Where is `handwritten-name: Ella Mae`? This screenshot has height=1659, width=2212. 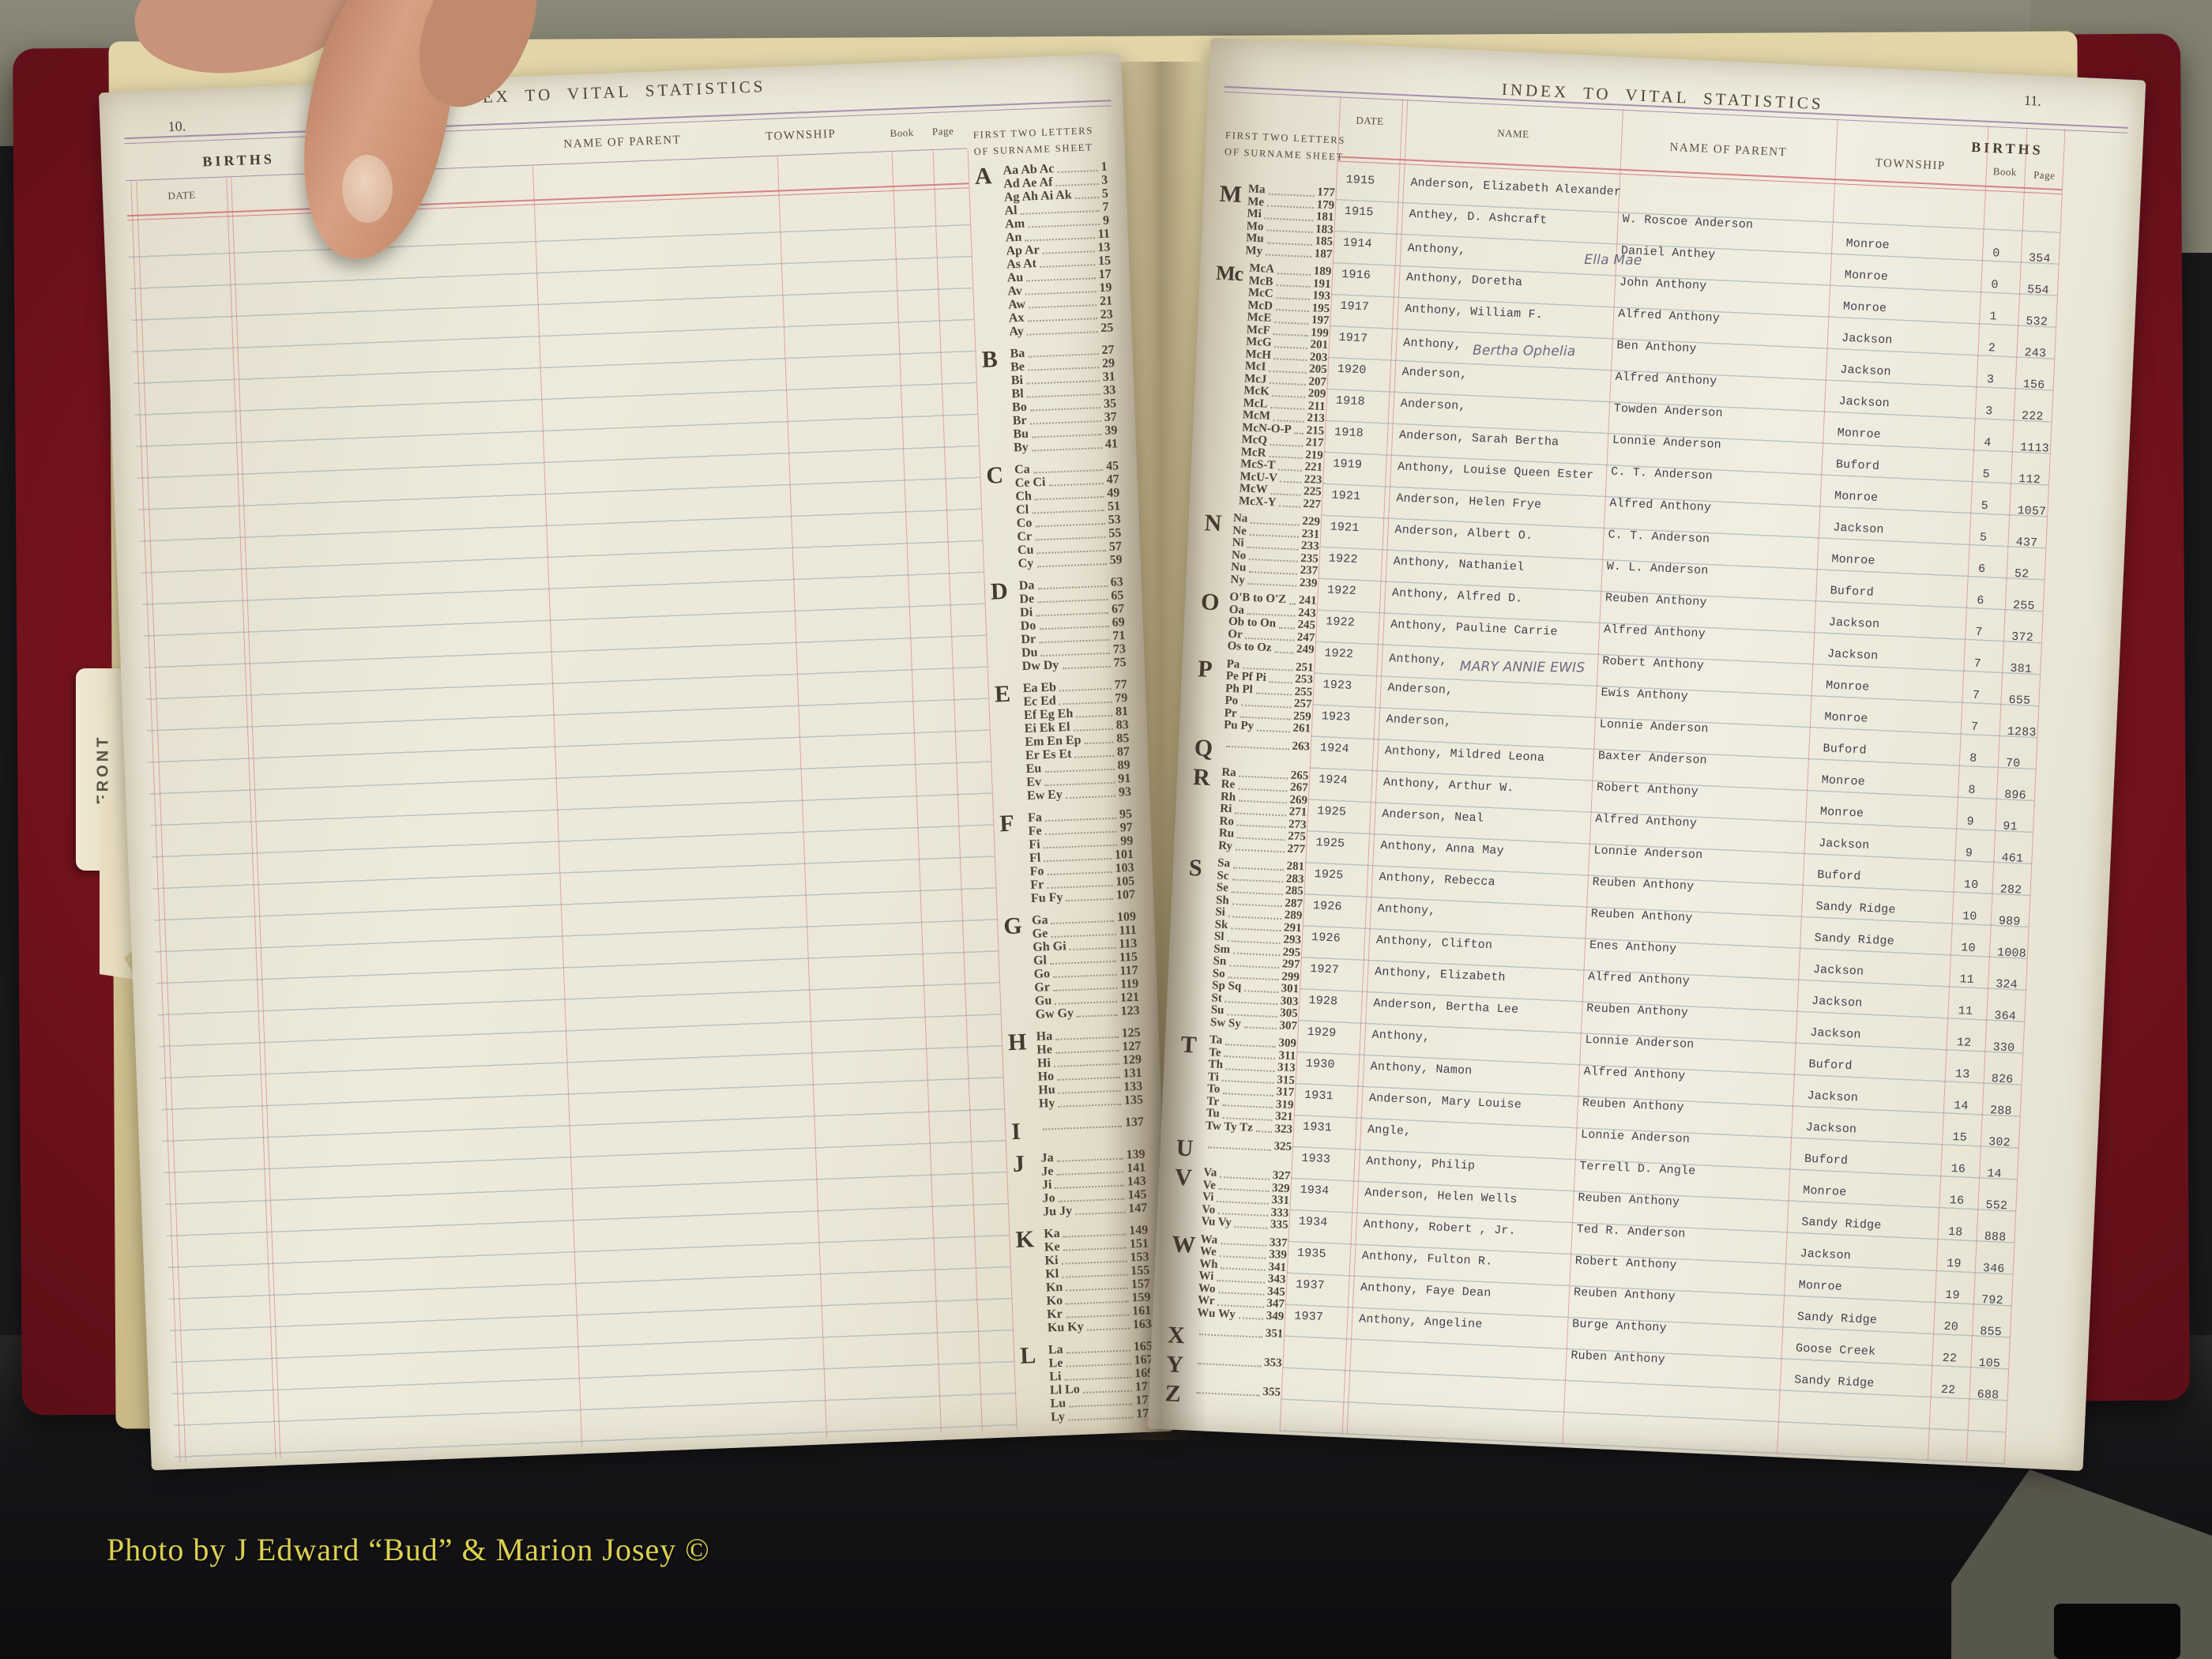 handwritten-name: Ella Mae is located at coordinates (1613, 260).